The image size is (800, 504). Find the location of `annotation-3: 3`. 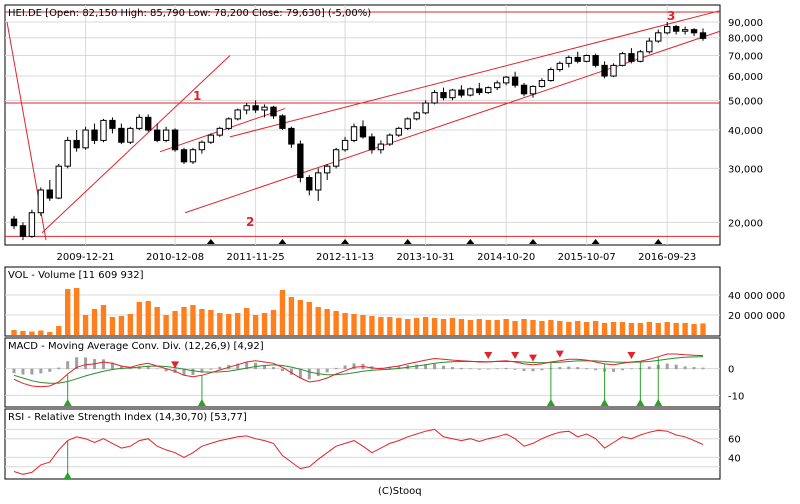

annotation-3: 3 is located at coordinates (671, 16).